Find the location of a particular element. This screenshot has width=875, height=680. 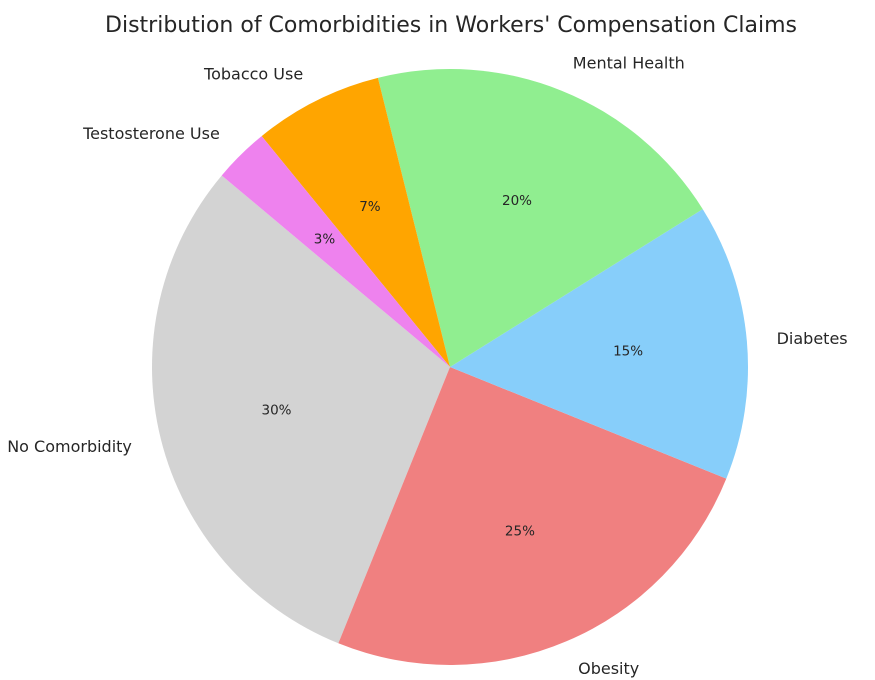

category-label-tobacco-use: Tobacco Use is located at coordinates (253, 73).